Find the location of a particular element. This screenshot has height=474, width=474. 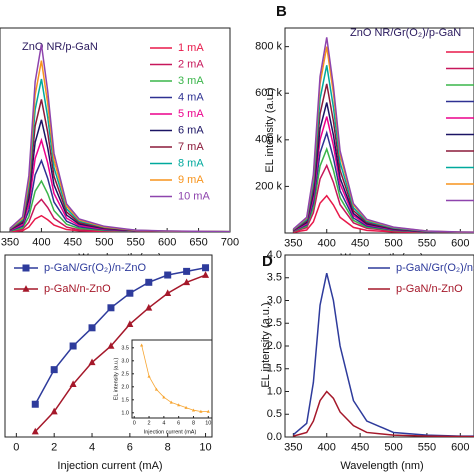

legend-label: 4 mA is located at coordinates (191, 97).